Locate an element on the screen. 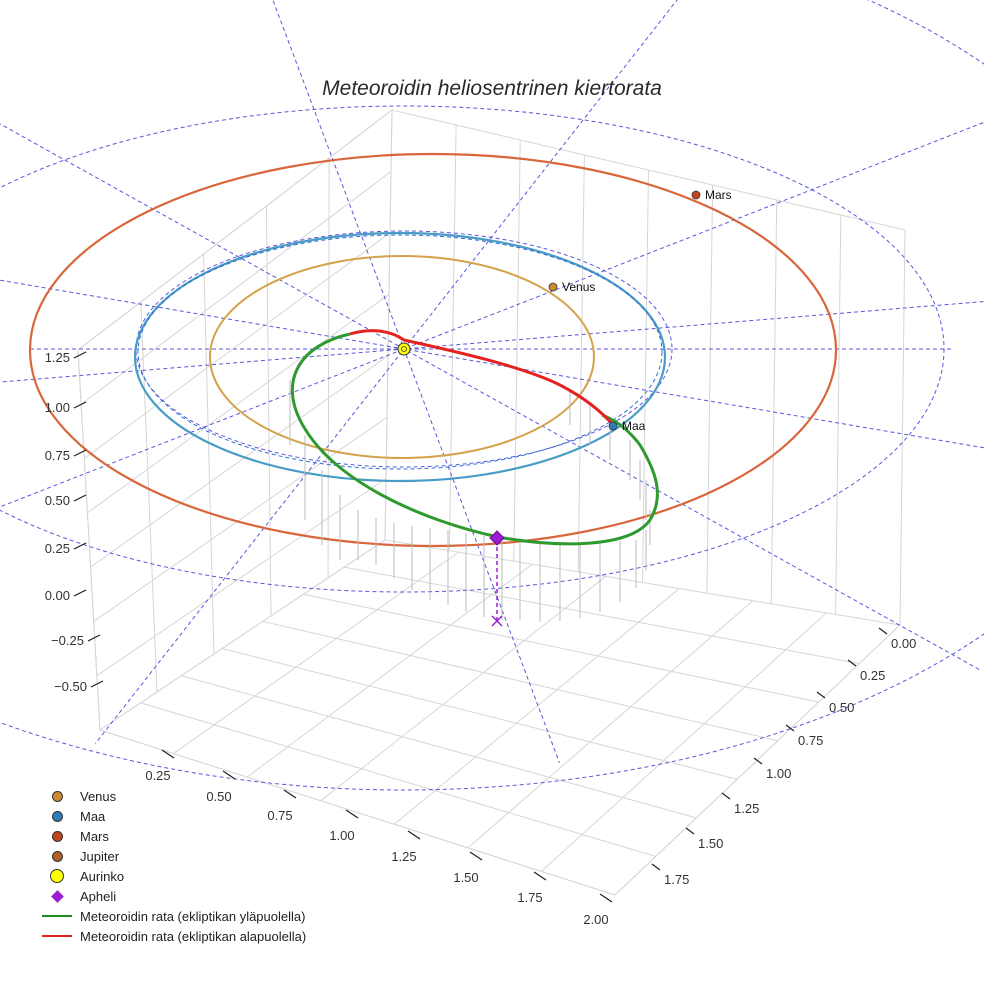  legend-label: Maa is located at coordinates (93, 816).